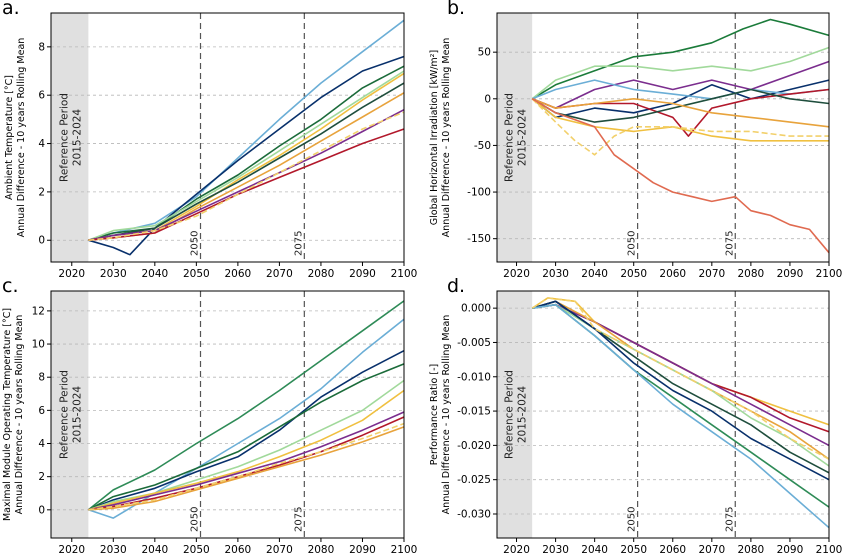  I want to click on y-tick-label: -100, so click(479, 193).